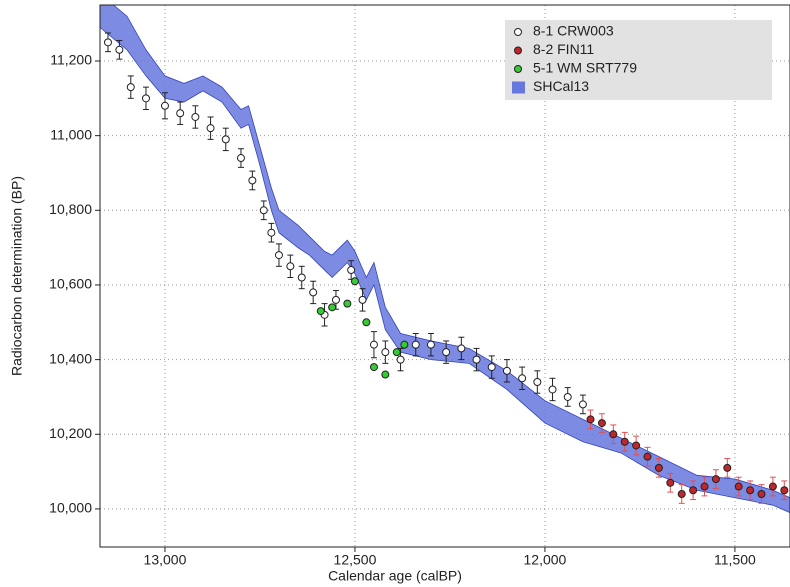  What do you see at coordinates (71, 60) in the screenshot?
I see `y-tick-label: 11,200` at bounding box center [71, 60].